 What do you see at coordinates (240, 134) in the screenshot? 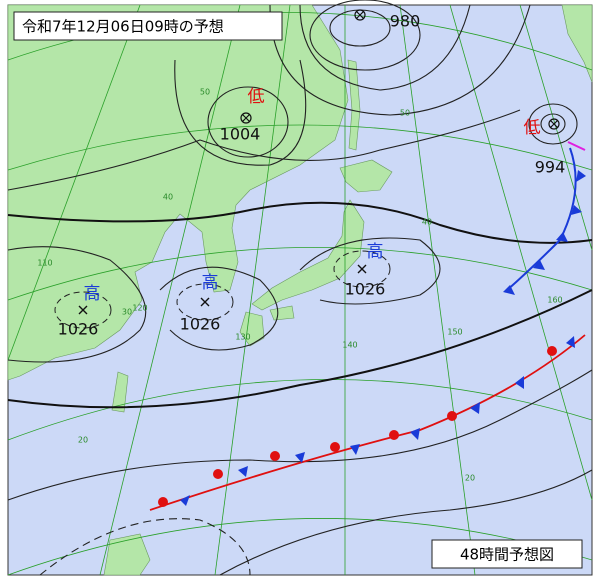
I see `system-pressure: 1004` at bounding box center [240, 134].